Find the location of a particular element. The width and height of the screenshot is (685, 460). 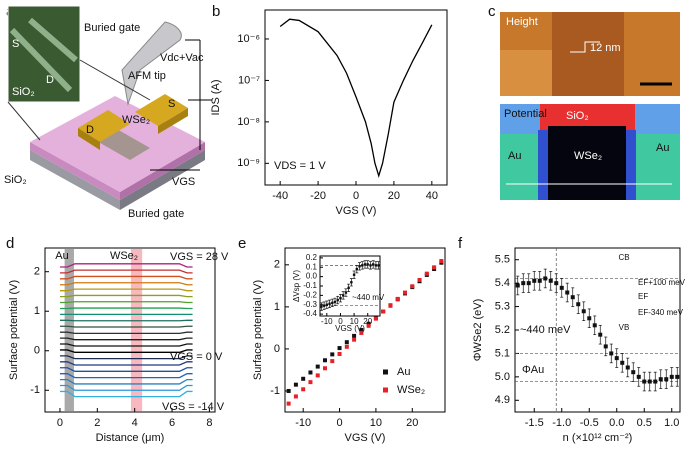

panel-label: e is located at coordinates (242, 243).